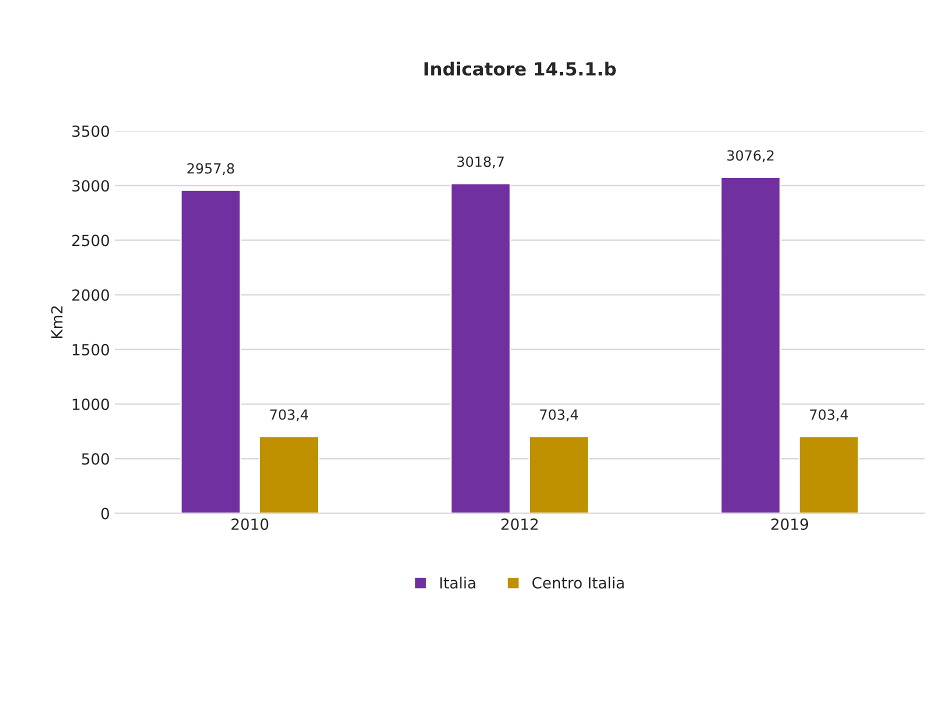  I want to click on y-tick-label: 0, so click(105, 514).